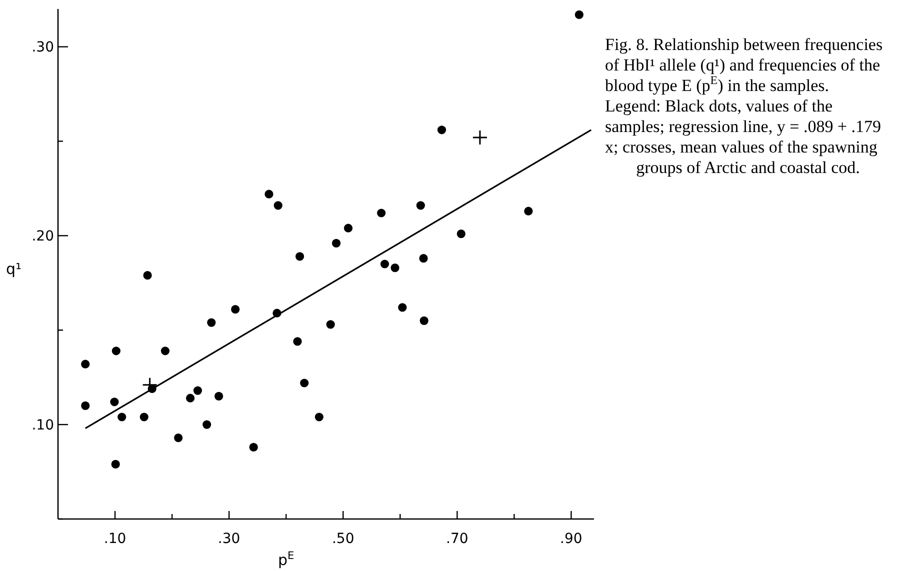 The height and width of the screenshot is (571, 899). What do you see at coordinates (343, 539) in the screenshot?
I see `x-tick-label: .50` at bounding box center [343, 539].